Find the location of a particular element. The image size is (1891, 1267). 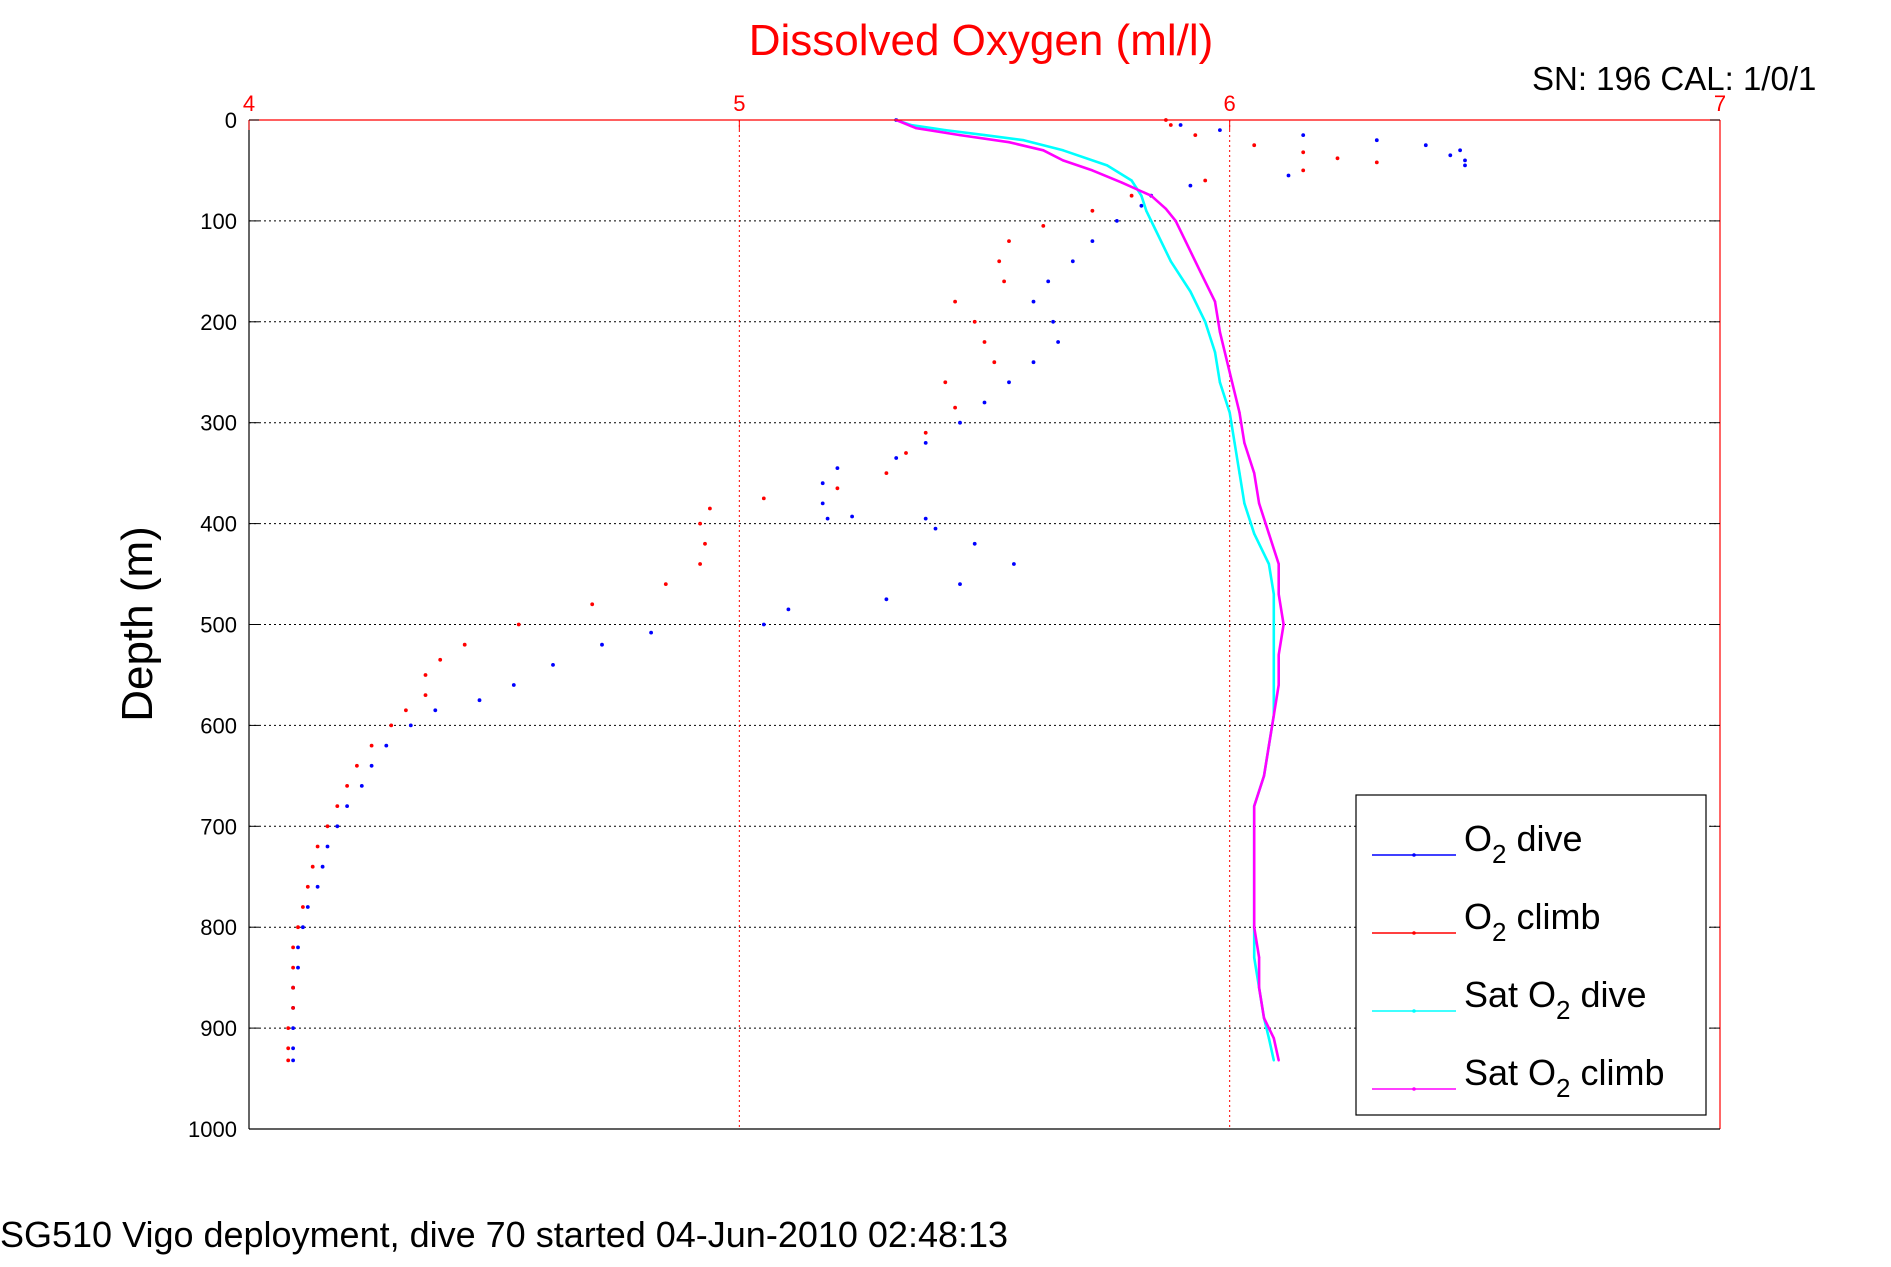

legend-marker is located at coordinates (1414, 855).